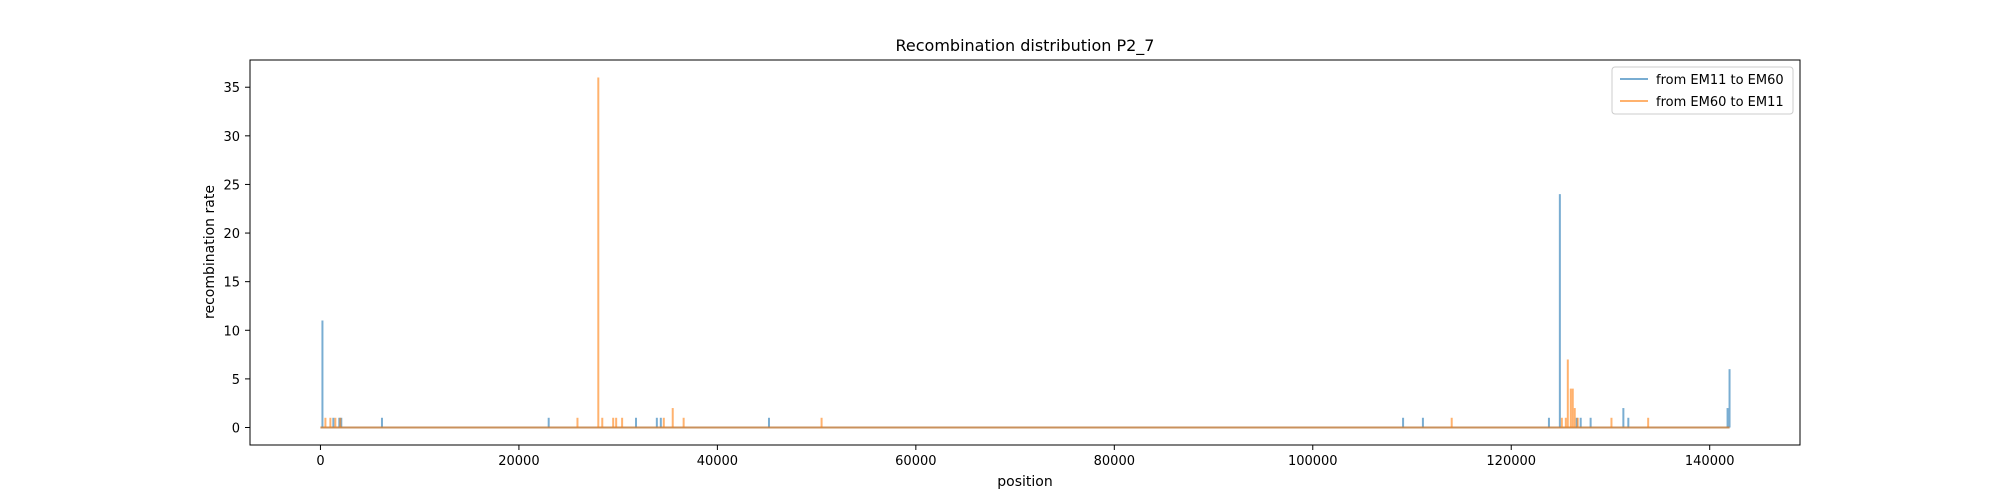 The width and height of the screenshot is (2000, 500). I want to click on y-tick-label-6: 25, so click(231, 185).